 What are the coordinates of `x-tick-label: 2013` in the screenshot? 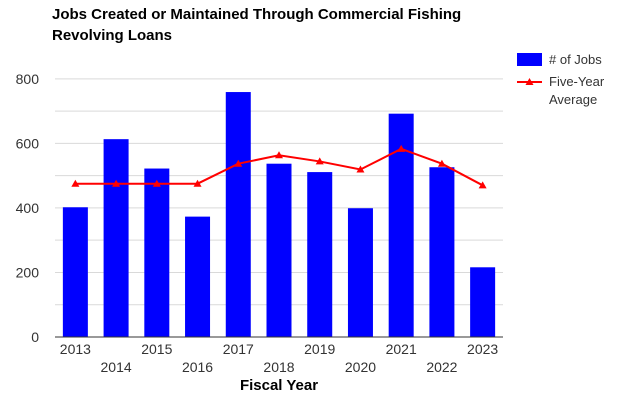 It's located at (75, 349).